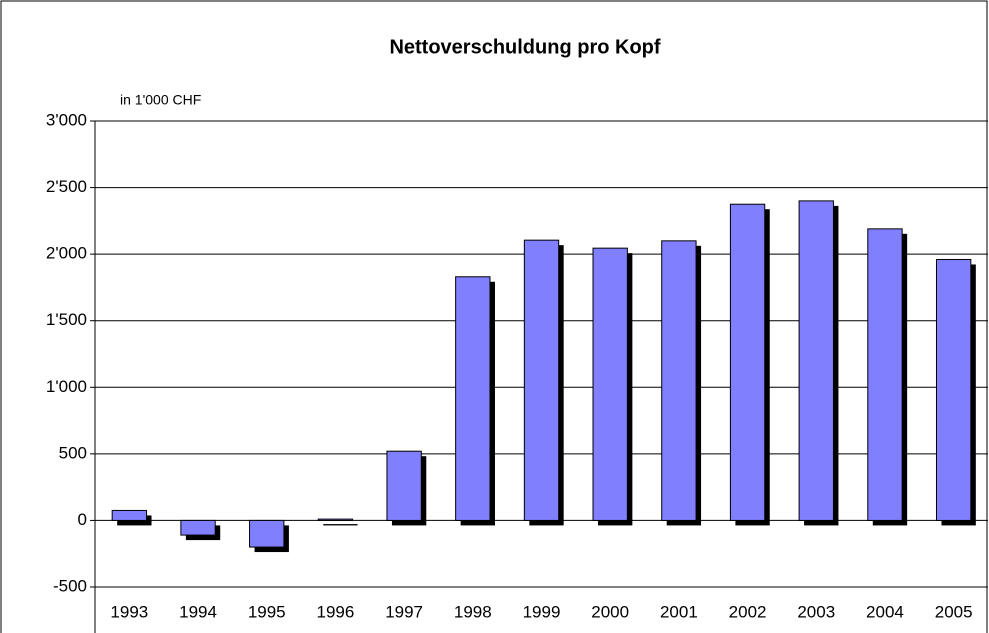  Describe the element at coordinates (66, 253) in the screenshot. I see `y-tick-label: 2'000` at that location.